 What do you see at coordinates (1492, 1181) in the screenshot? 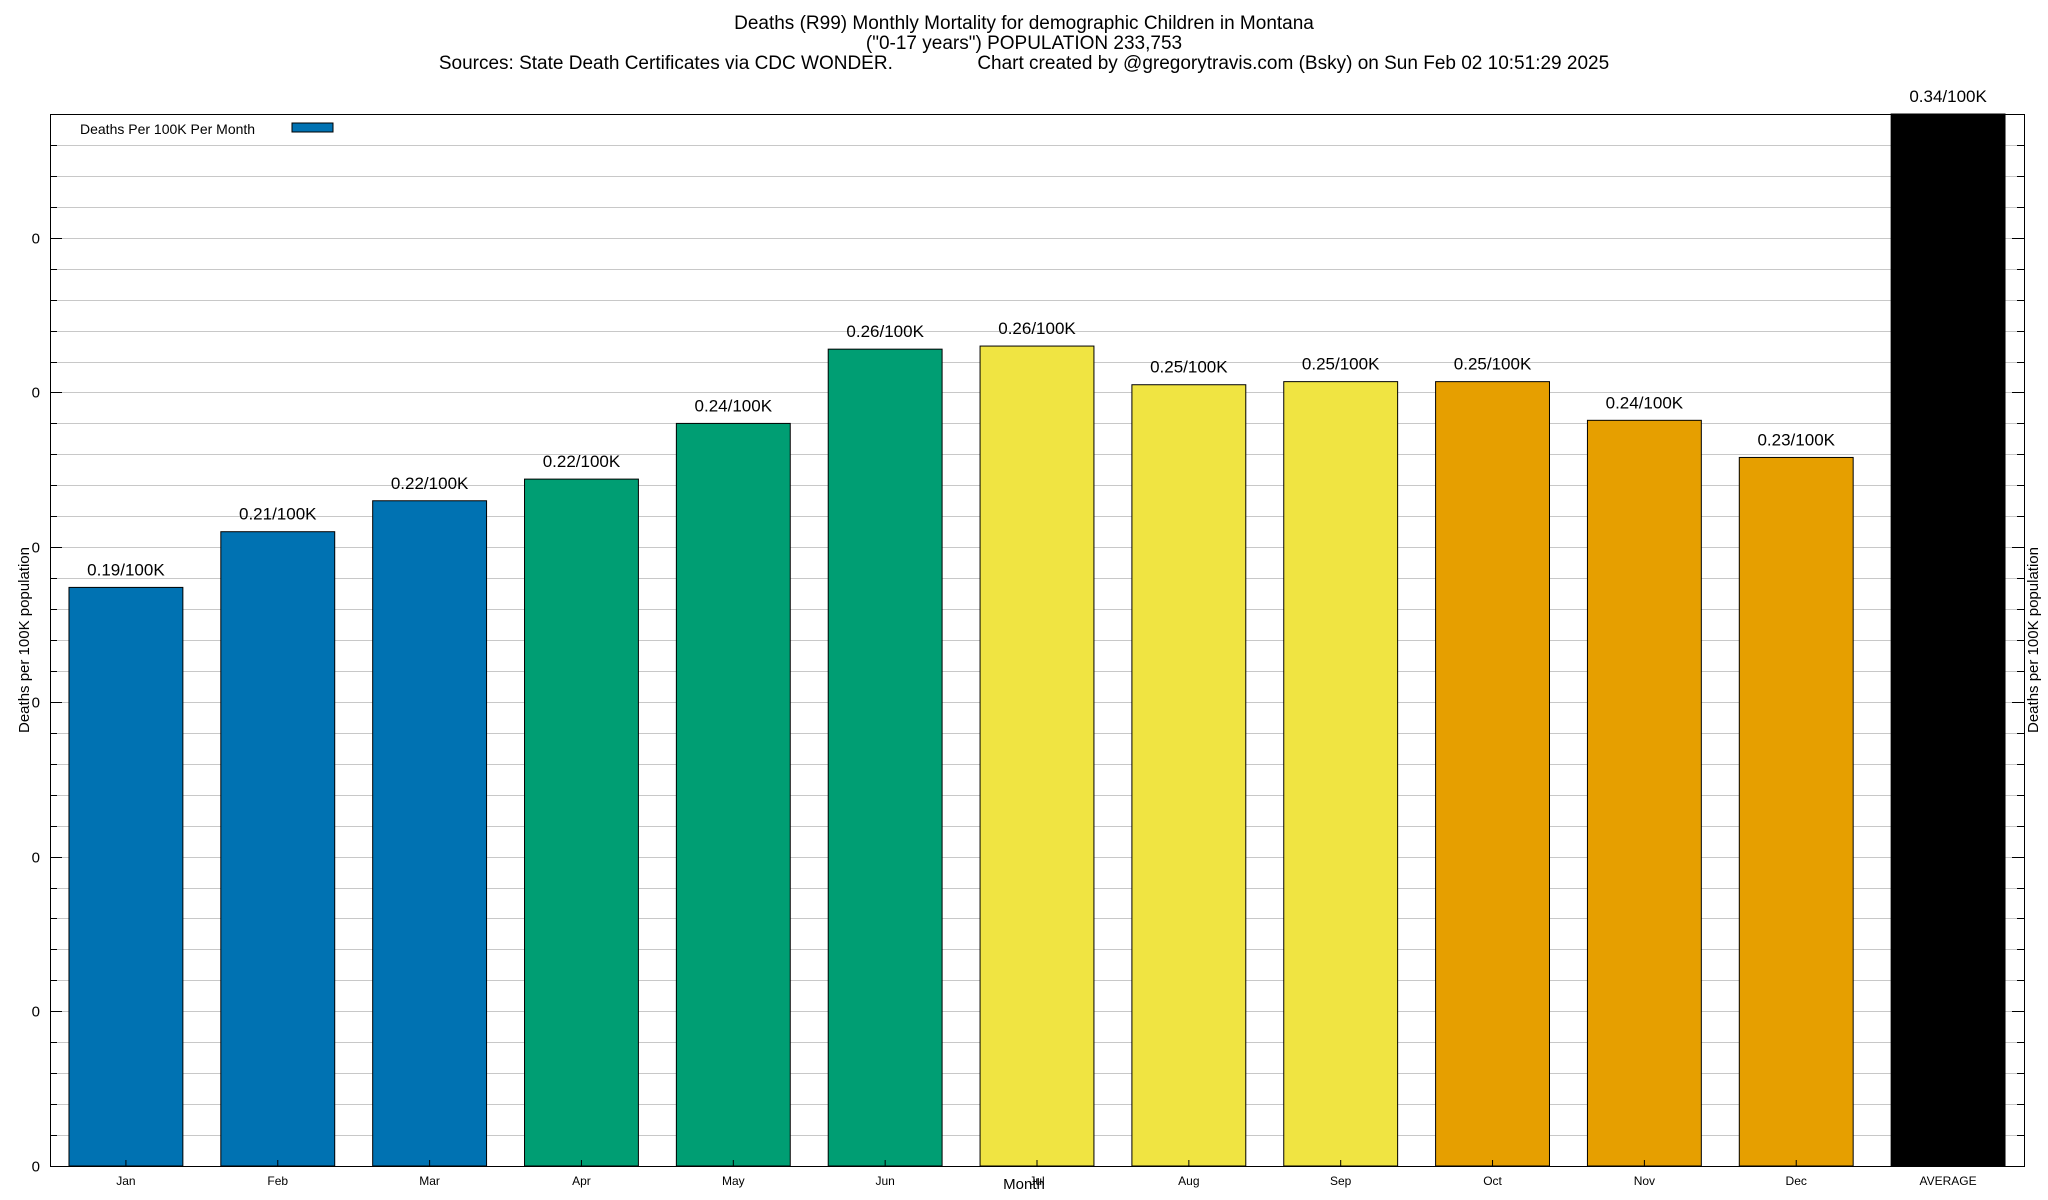
I see `x-tick-label: Oct` at bounding box center [1492, 1181].